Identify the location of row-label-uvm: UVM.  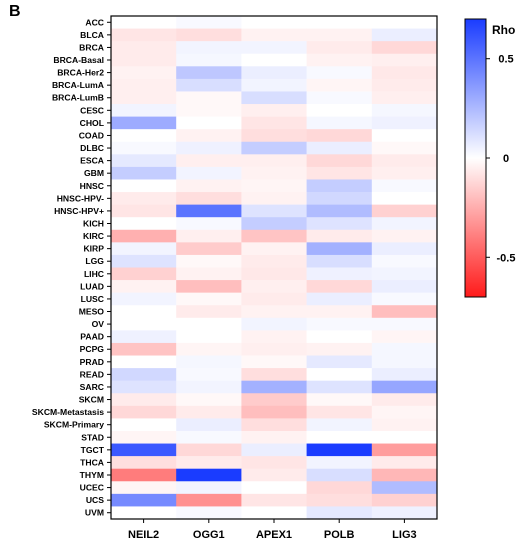
(94, 513).